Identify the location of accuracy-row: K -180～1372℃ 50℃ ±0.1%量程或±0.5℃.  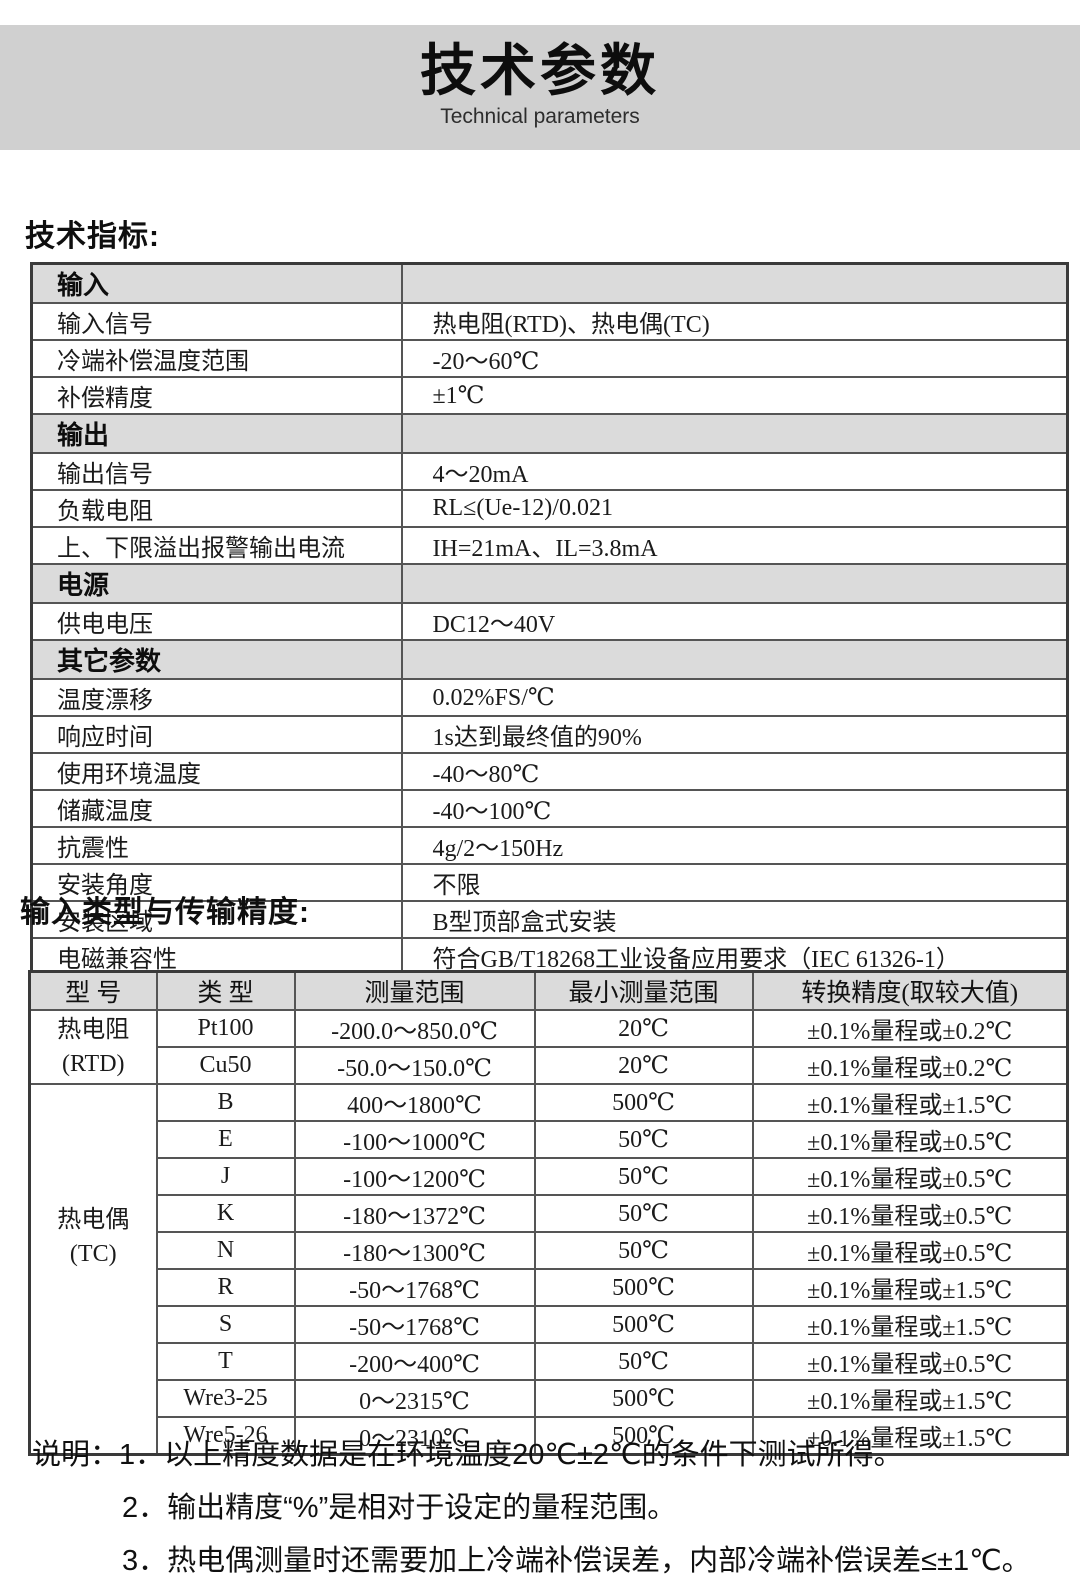
(549, 1213).